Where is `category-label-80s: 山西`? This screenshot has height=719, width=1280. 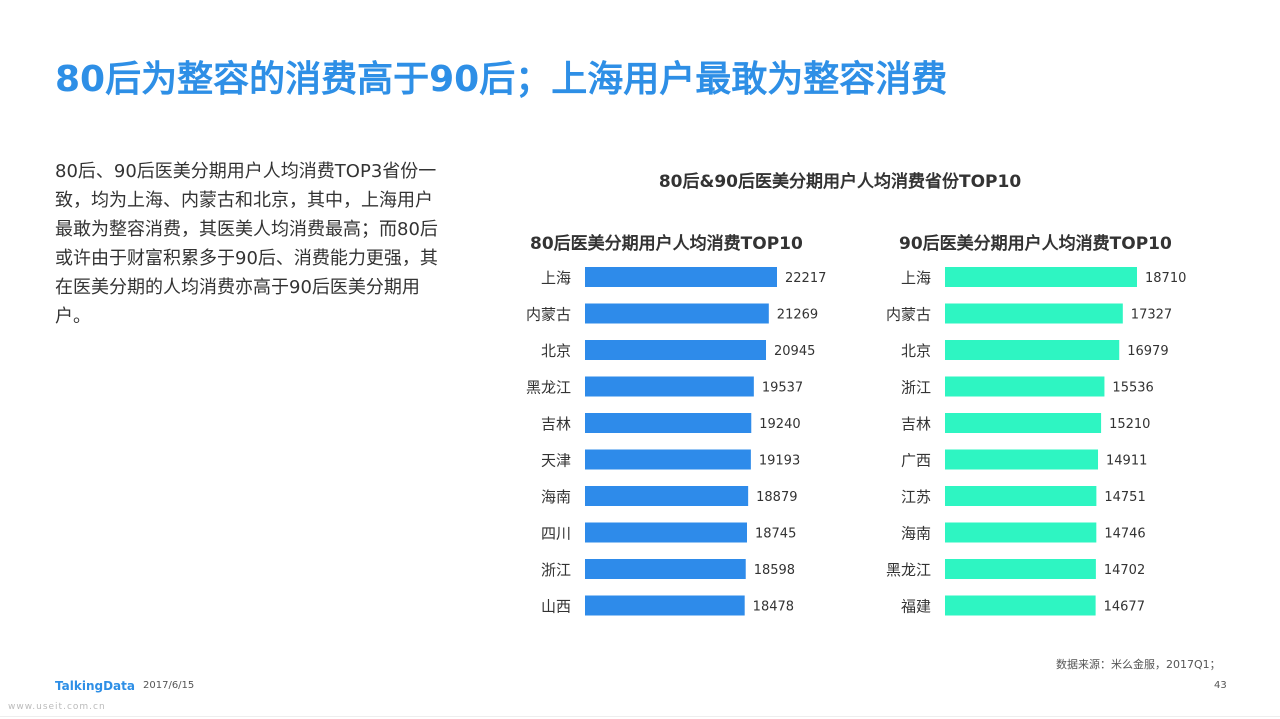 category-label-80s: 山西 is located at coordinates (556, 607).